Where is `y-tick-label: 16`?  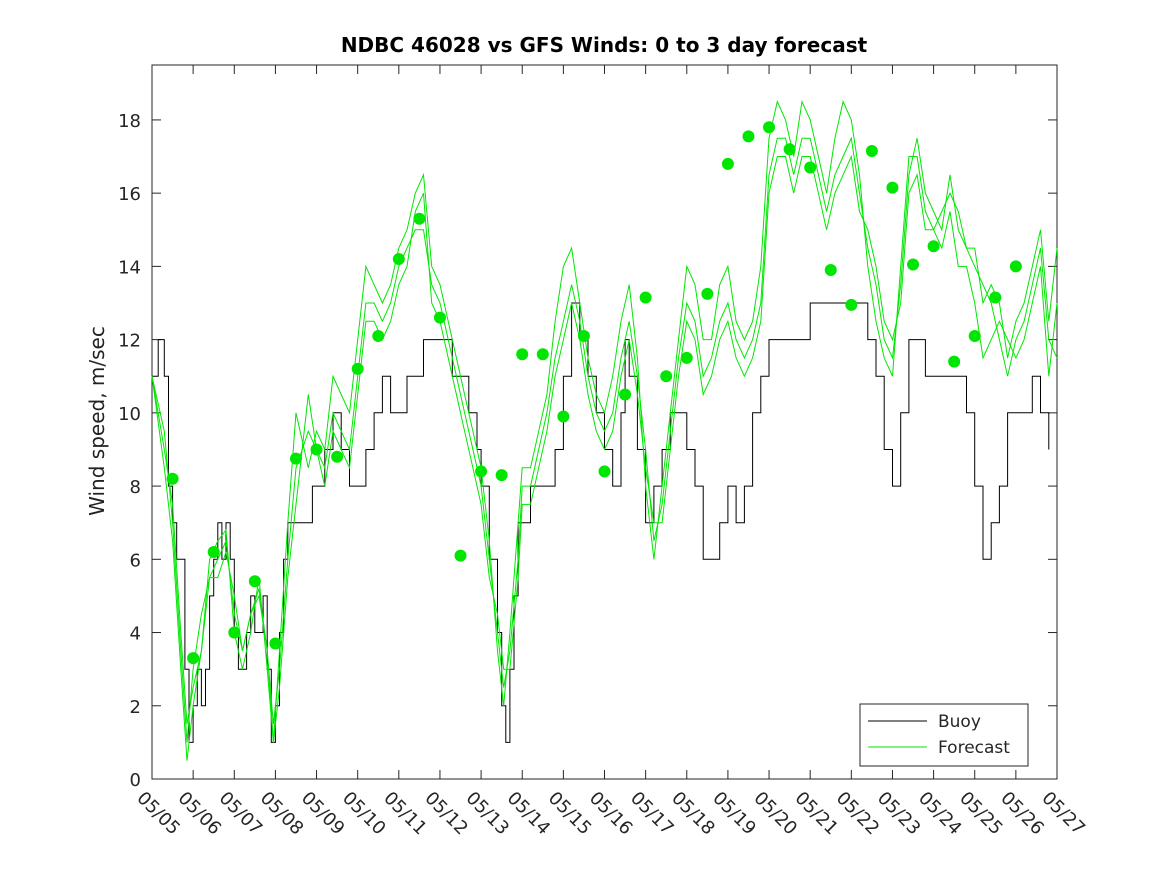
y-tick-label: 16 is located at coordinates (129, 194).